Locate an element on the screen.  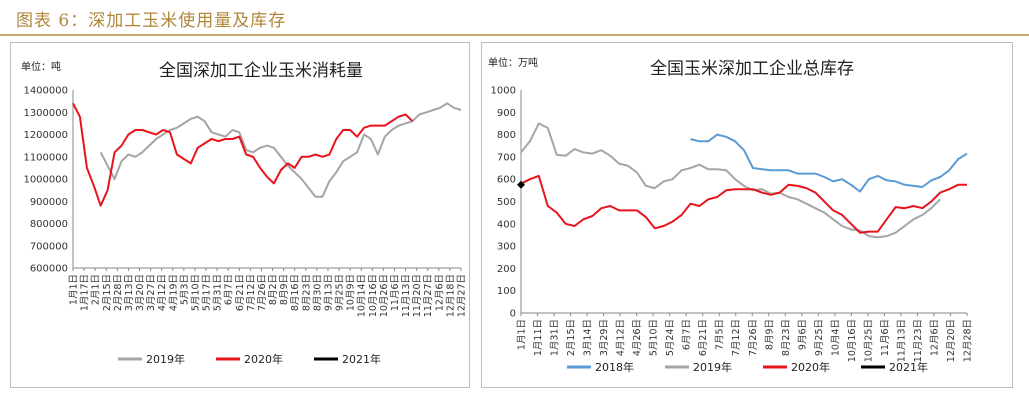
x-tick-label: 2月28日 is located at coordinates (118, 292).